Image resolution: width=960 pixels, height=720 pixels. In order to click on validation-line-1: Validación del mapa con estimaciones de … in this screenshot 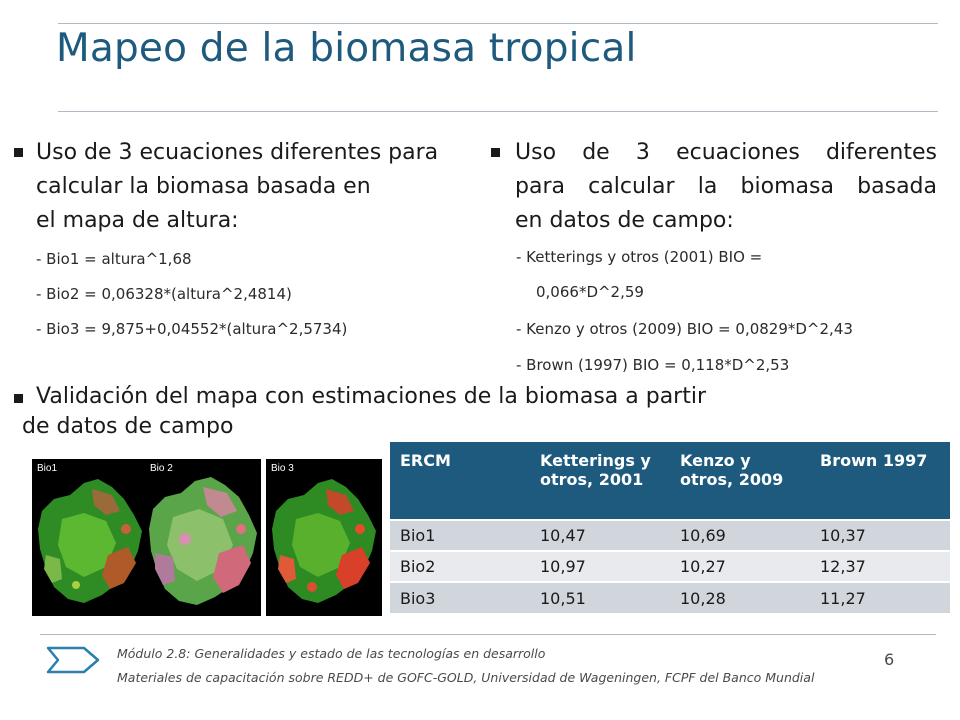, I will do `click(371, 396)`.